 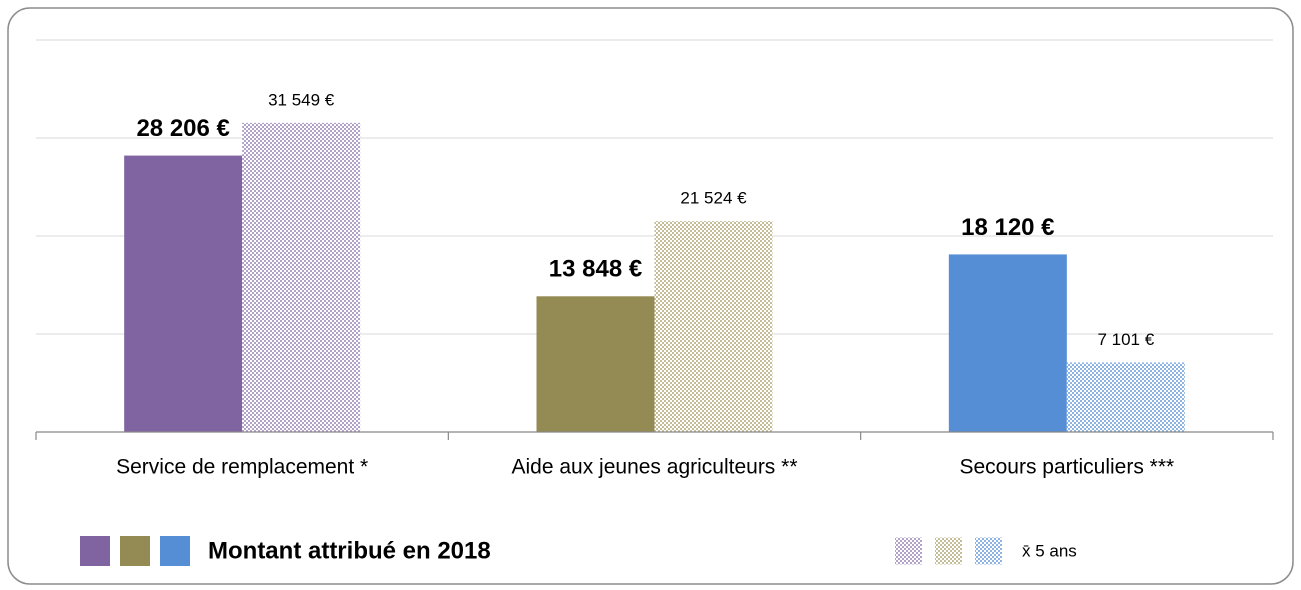 I want to click on legend-label: x̄ 5 ans, so click(x=1049, y=550).